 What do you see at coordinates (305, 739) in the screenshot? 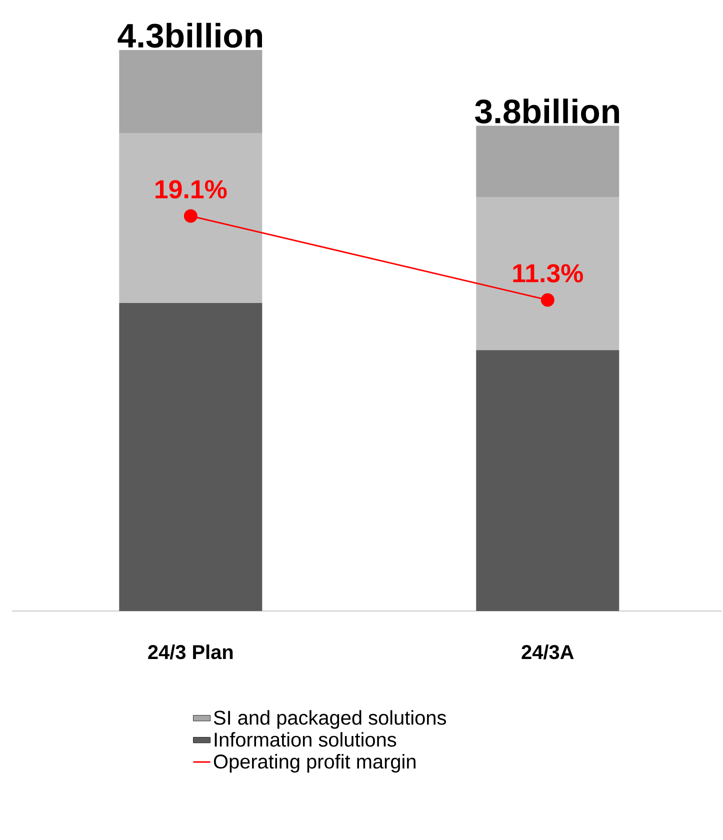
I see `legend-label: Information solutions` at bounding box center [305, 739].